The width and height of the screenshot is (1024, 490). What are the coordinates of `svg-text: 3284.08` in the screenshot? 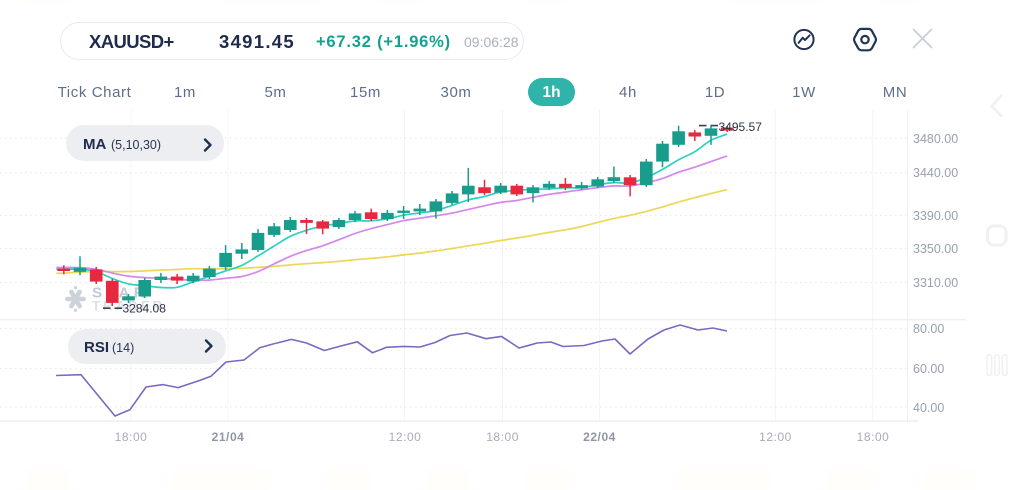 It's located at (145, 308).